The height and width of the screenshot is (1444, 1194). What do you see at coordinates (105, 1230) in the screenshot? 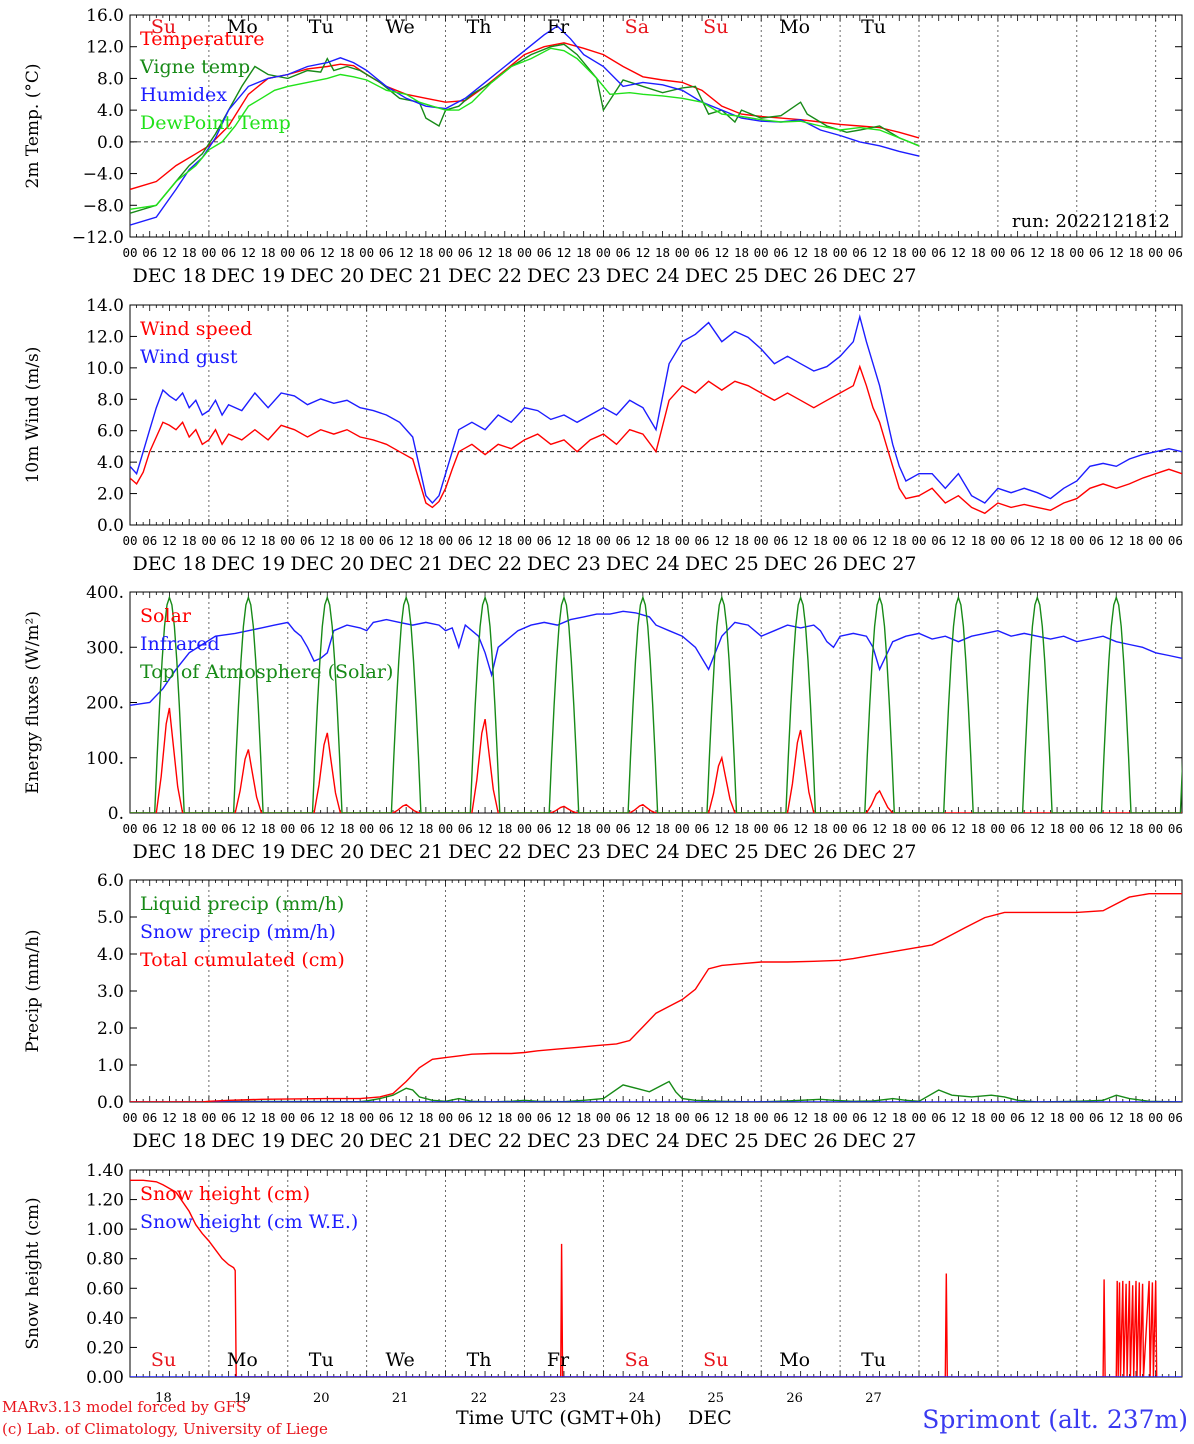
I see `y-tick-label: 1.00` at bounding box center [105, 1230].